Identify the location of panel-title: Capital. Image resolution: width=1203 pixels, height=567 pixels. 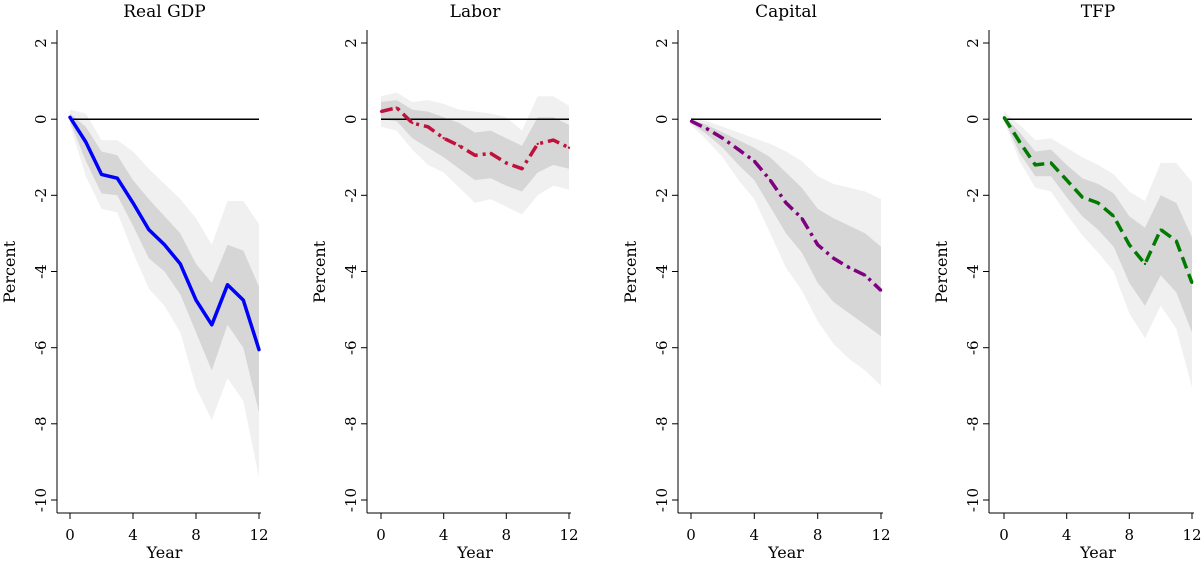
(786, 12).